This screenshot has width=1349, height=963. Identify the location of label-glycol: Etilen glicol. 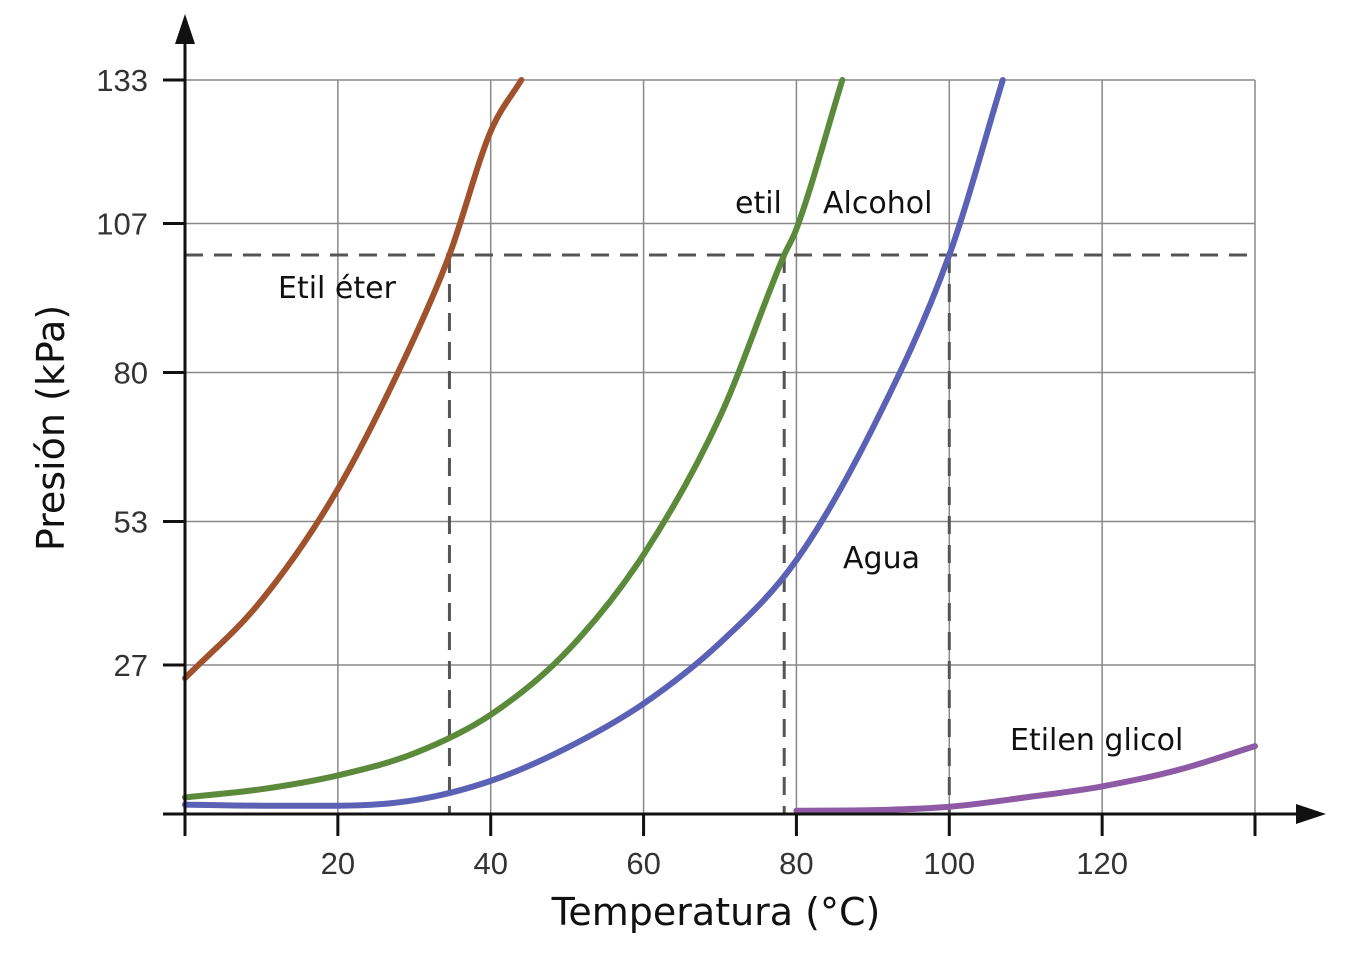
(1096, 740).